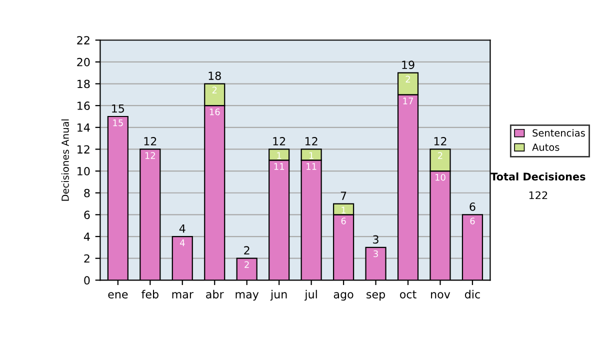  What do you see at coordinates (118, 108) in the screenshot?
I see `total-label: 15` at bounding box center [118, 108].